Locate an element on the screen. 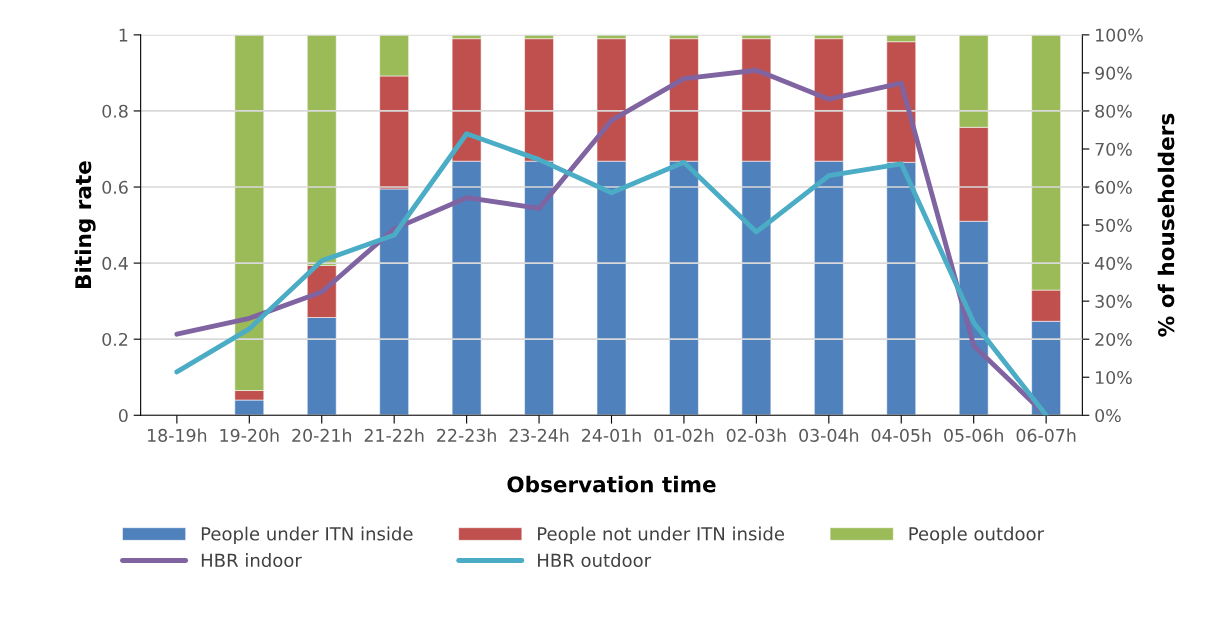 The height and width of the screenshot is (634, 1223). legend-label: HBR indoor is located at coordinates (251, 560).